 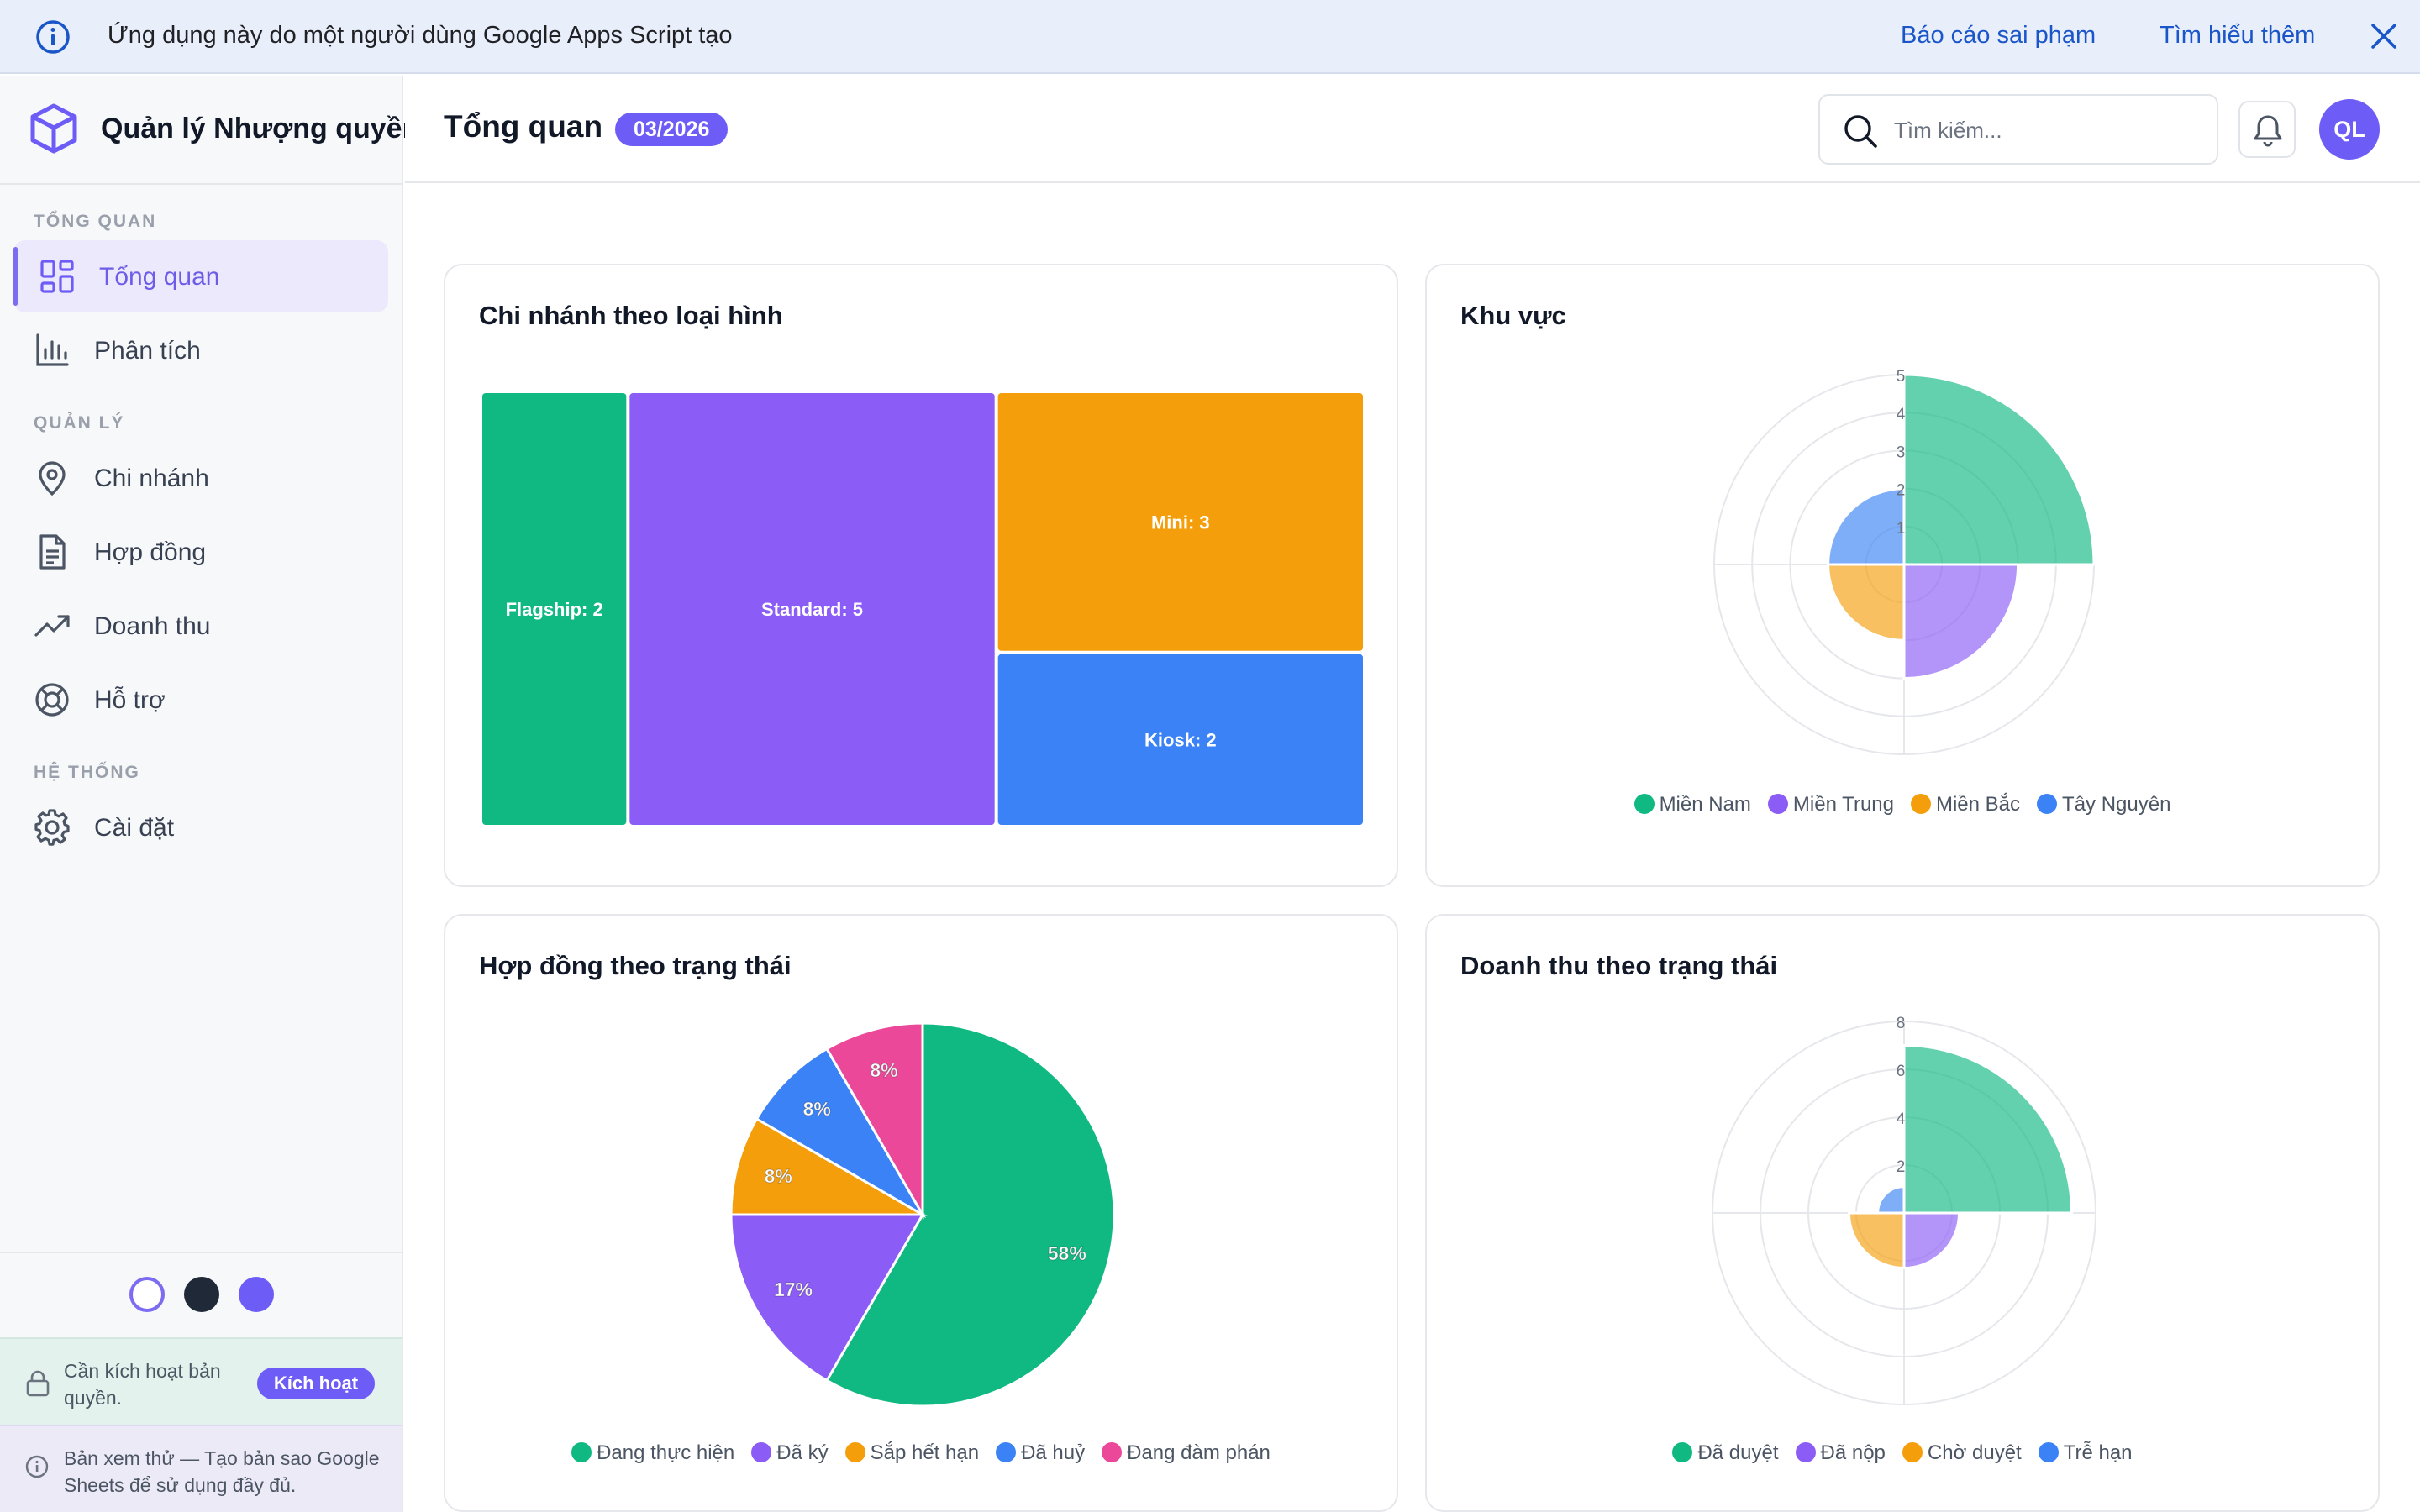 I want to click on legend-item-mien-bac: Miền Bắc, so click(x=1966, y=804).